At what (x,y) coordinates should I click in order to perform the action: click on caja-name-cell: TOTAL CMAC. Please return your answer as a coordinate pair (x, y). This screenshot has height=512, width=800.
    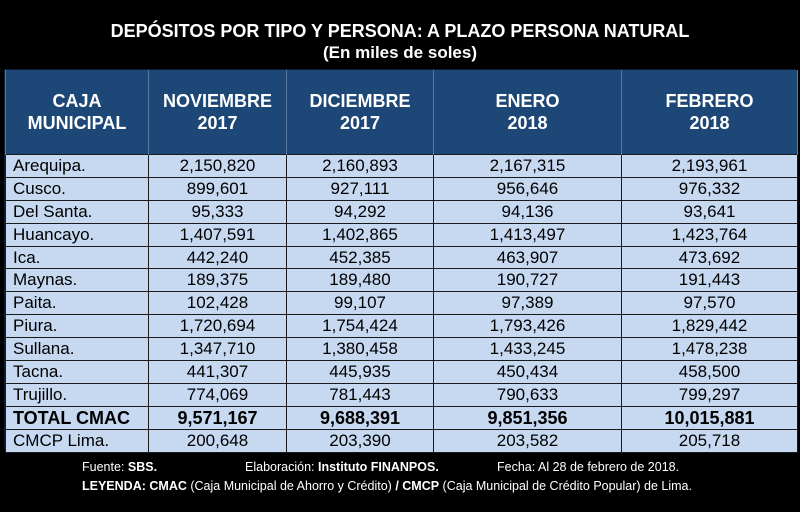
    Looking at the image, I should click on (77, 417).